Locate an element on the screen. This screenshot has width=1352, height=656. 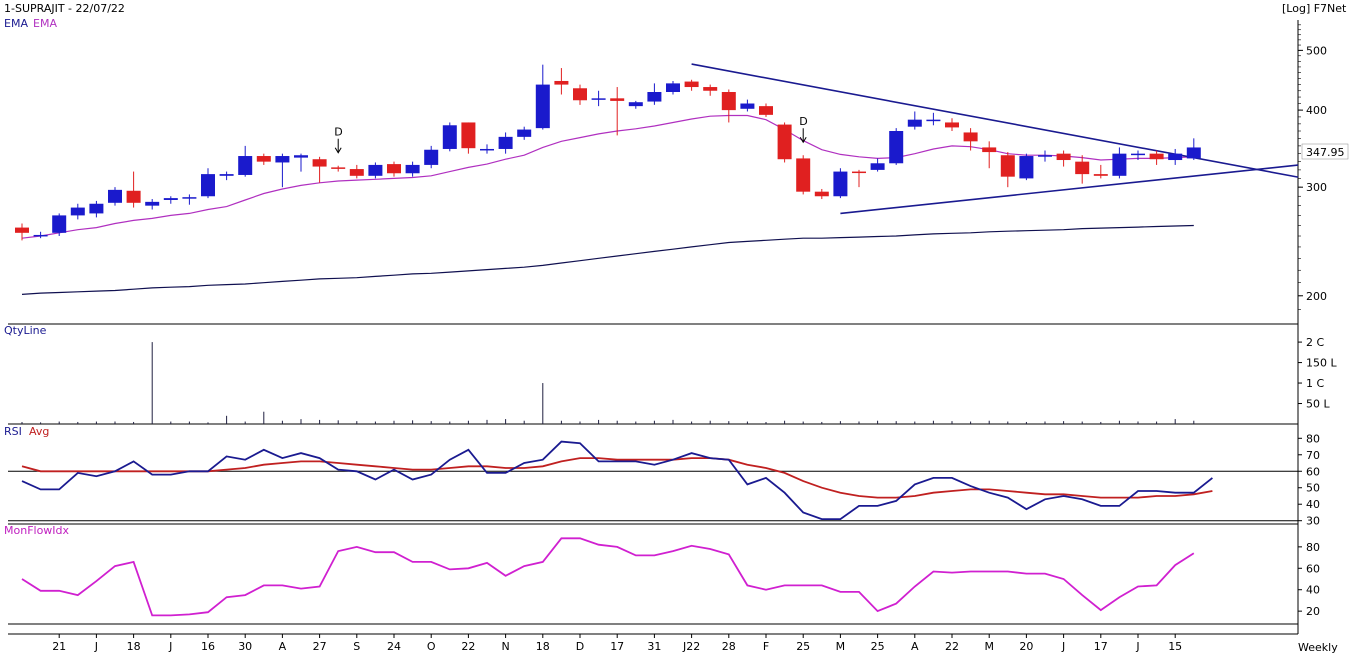
ema-long-line is located at coordinates (607, 259).